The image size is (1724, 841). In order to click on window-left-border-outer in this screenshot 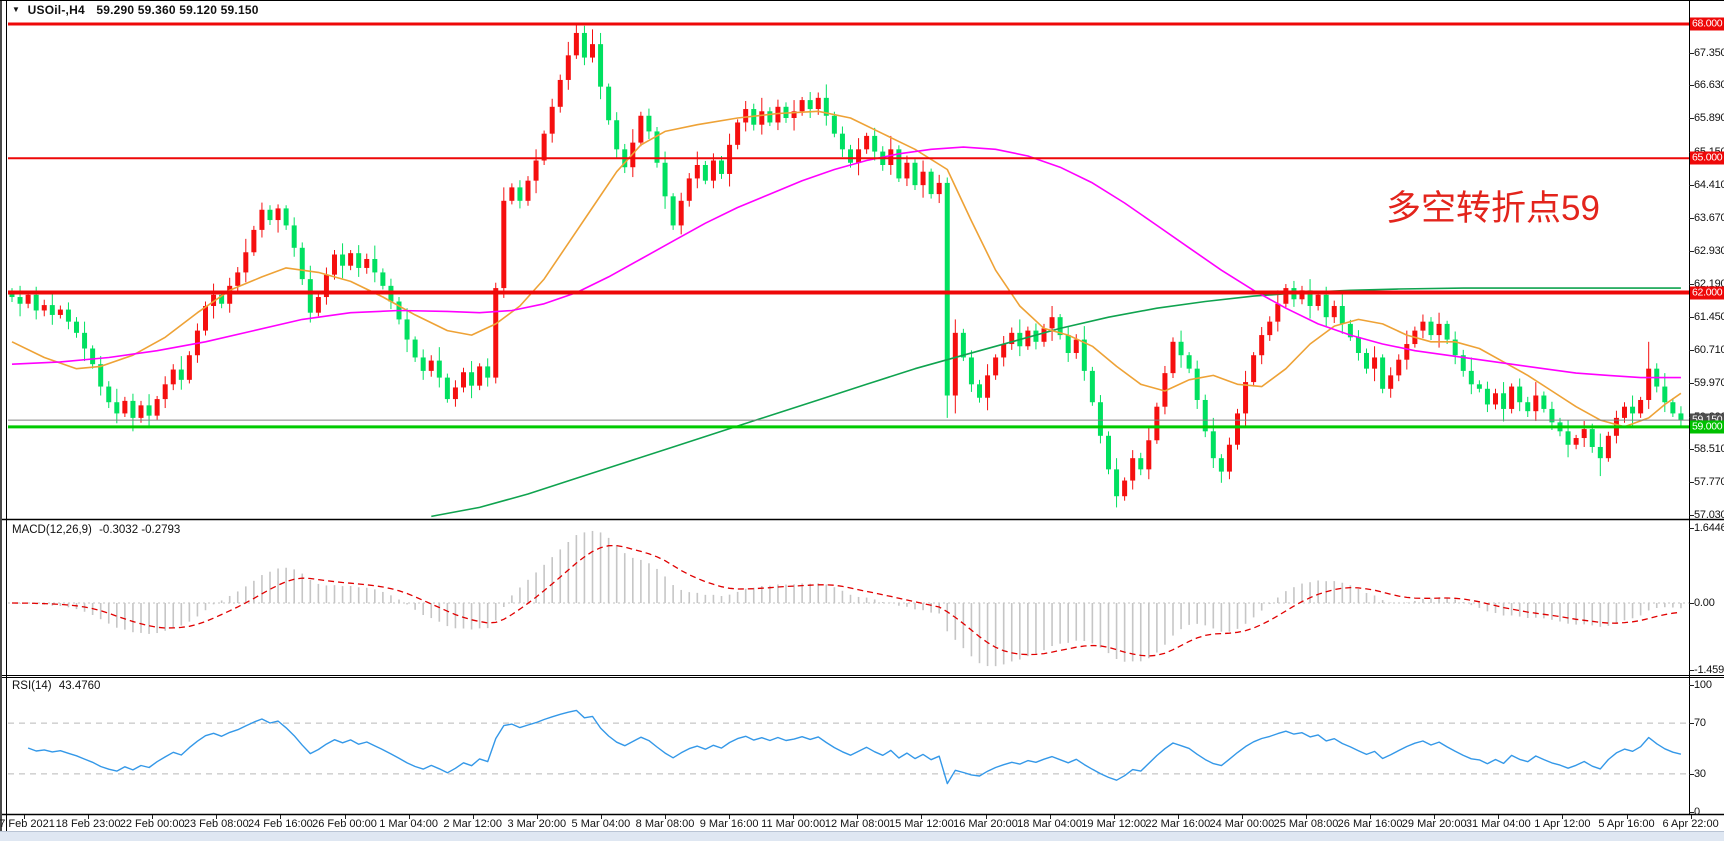, I will do `click(1, 415)`.